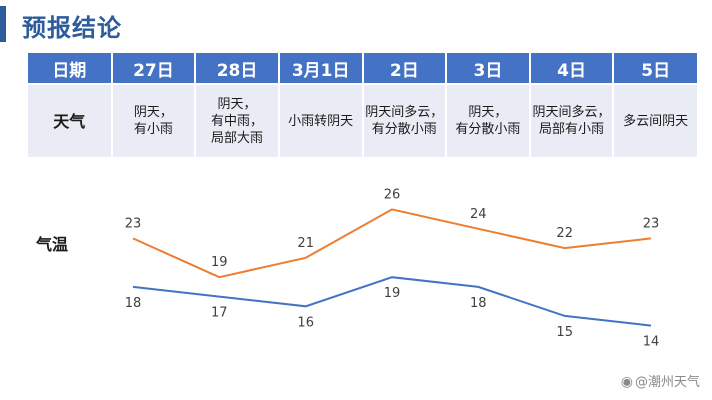  What do you see at coordinates (626, 382) in the screenshot?
I see `weibo-icon: ◉` at bounding box center [626, 382].